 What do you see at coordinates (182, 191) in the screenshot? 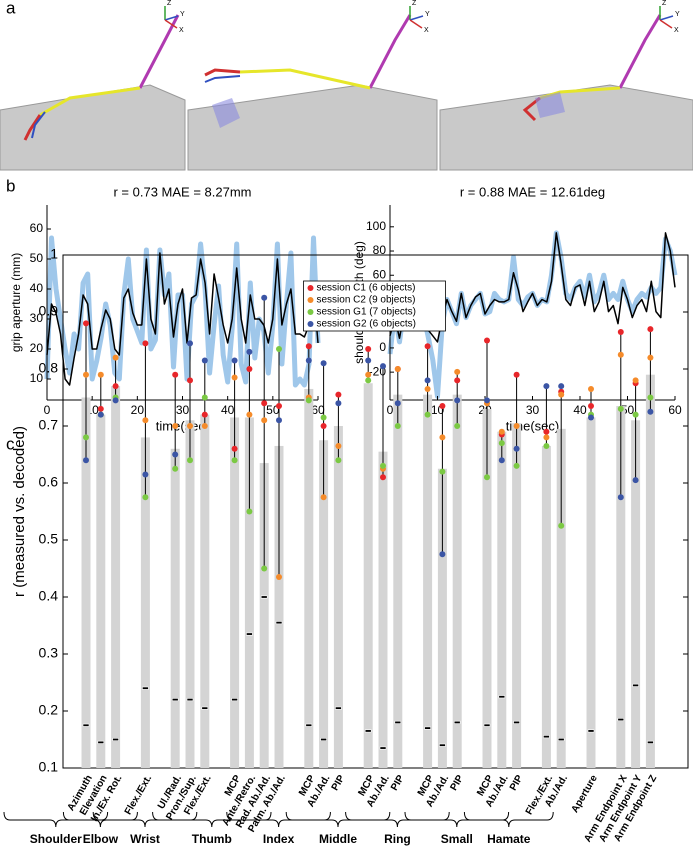
I see `chart-title: r = 0.73 MAE = 8.27mm` at bounding box center [182, 191].